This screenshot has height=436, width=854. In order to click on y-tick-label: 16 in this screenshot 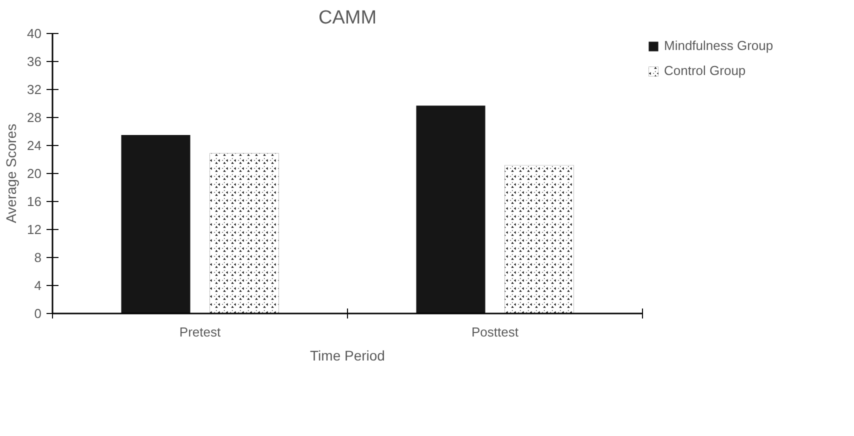, I will do `click(34, 201)`.